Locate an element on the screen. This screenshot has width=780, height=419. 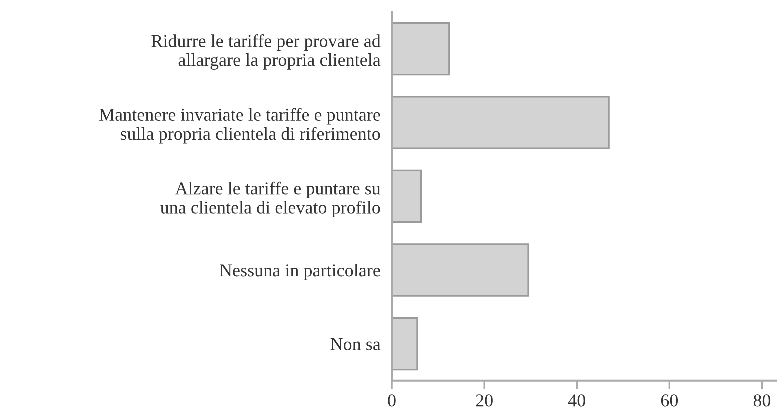
x-tick-label: 60 is located at coordinates (669, 400).